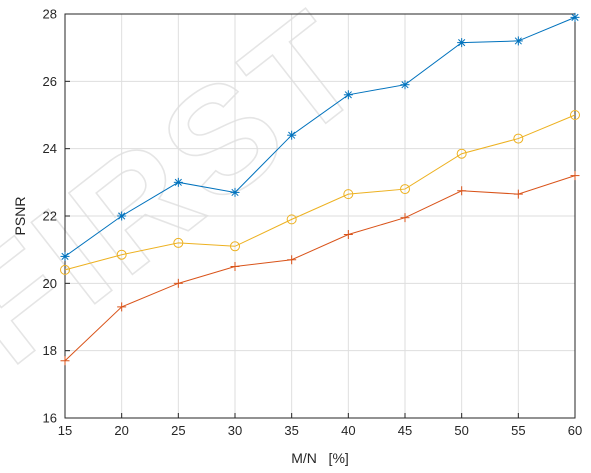 The height and width of the screenshot is (473, 591). Describe the element at coordinates (235, 430) in the screenshot. I see `x-tick-label: 30` at that location.